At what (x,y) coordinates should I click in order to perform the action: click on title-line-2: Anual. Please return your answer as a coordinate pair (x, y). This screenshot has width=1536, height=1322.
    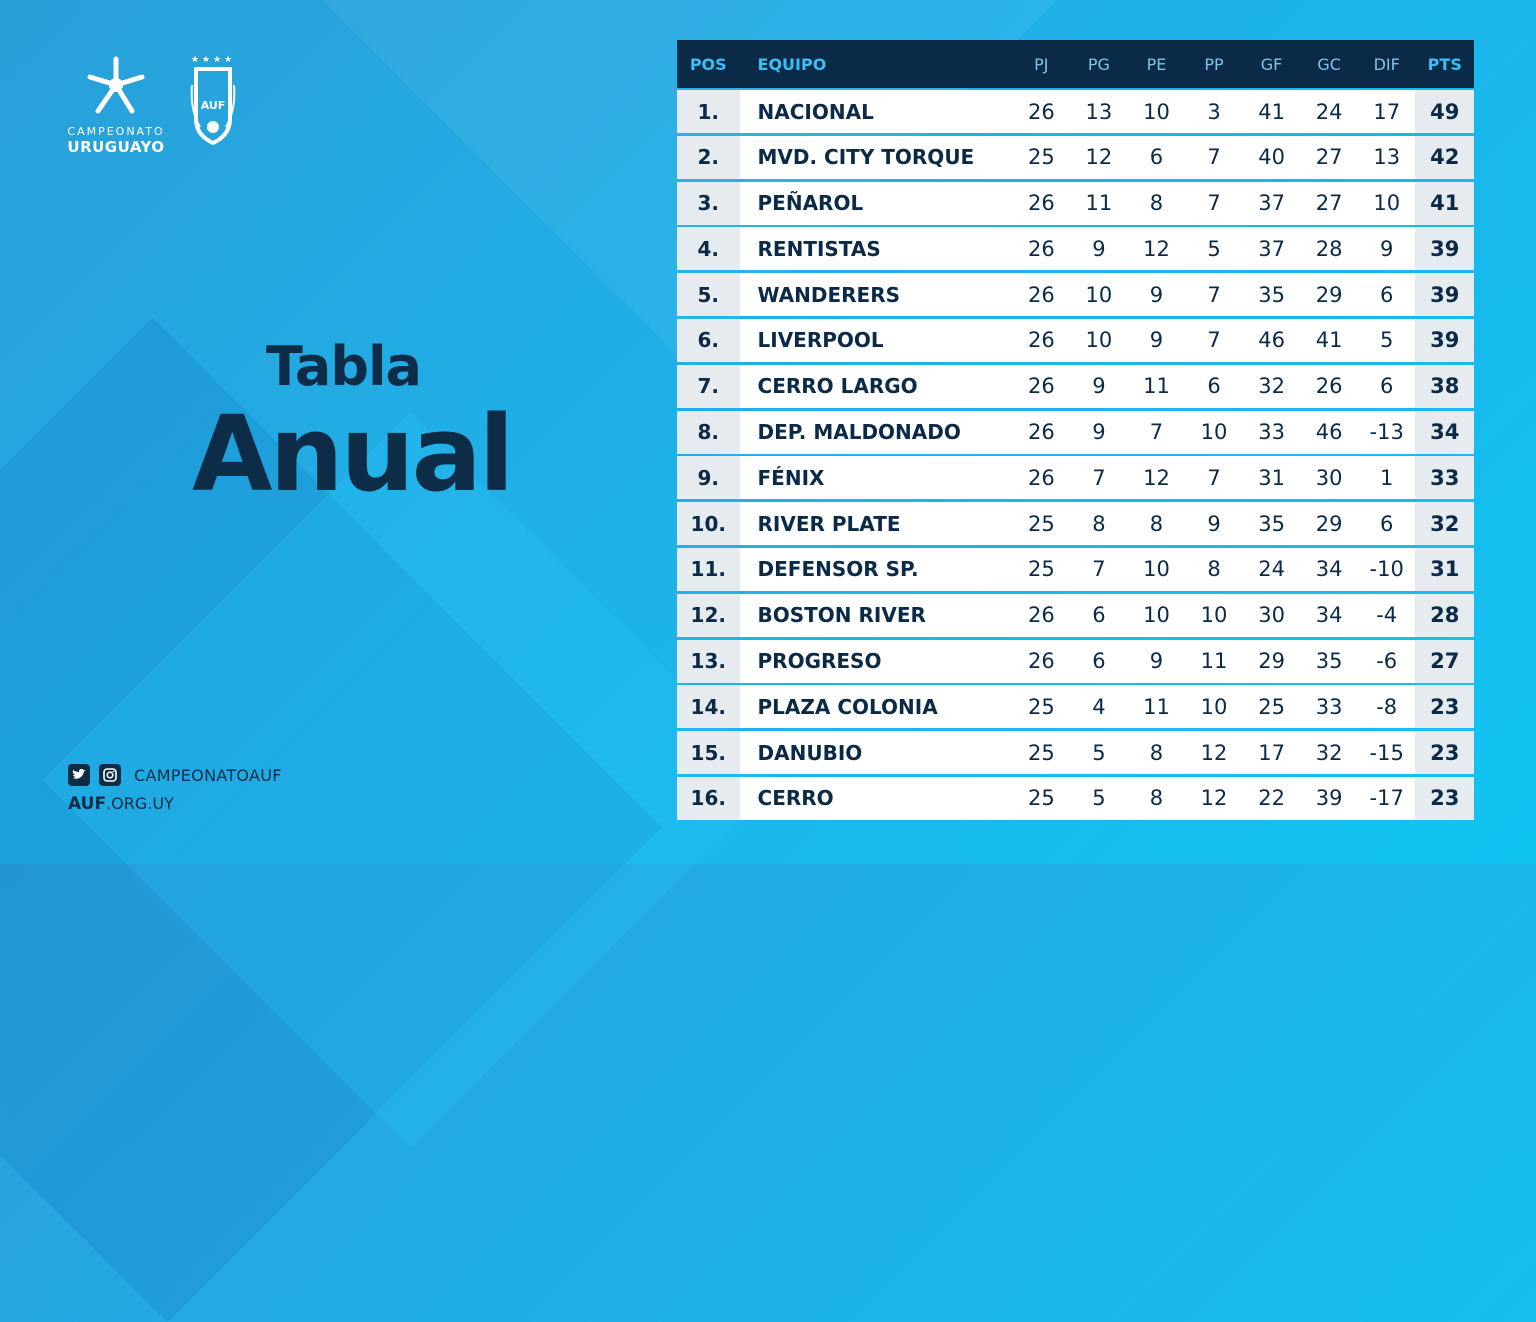
    Looking at the image, I should click on (353, 454).